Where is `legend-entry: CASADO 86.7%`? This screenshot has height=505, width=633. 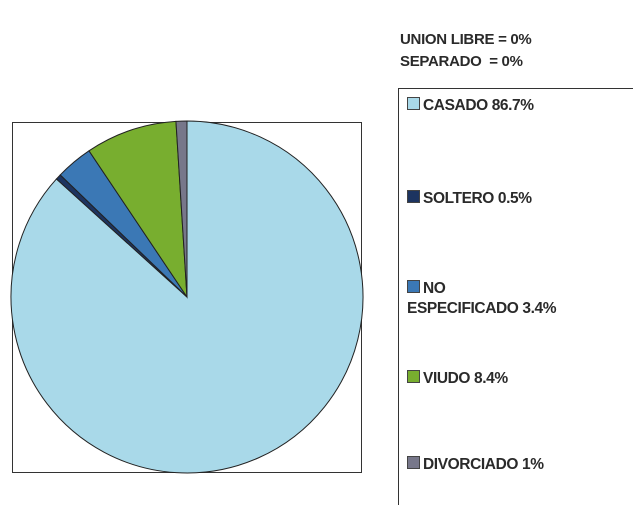
legend-entry: CASADO 86.7% is located at coordinates (482, 106).